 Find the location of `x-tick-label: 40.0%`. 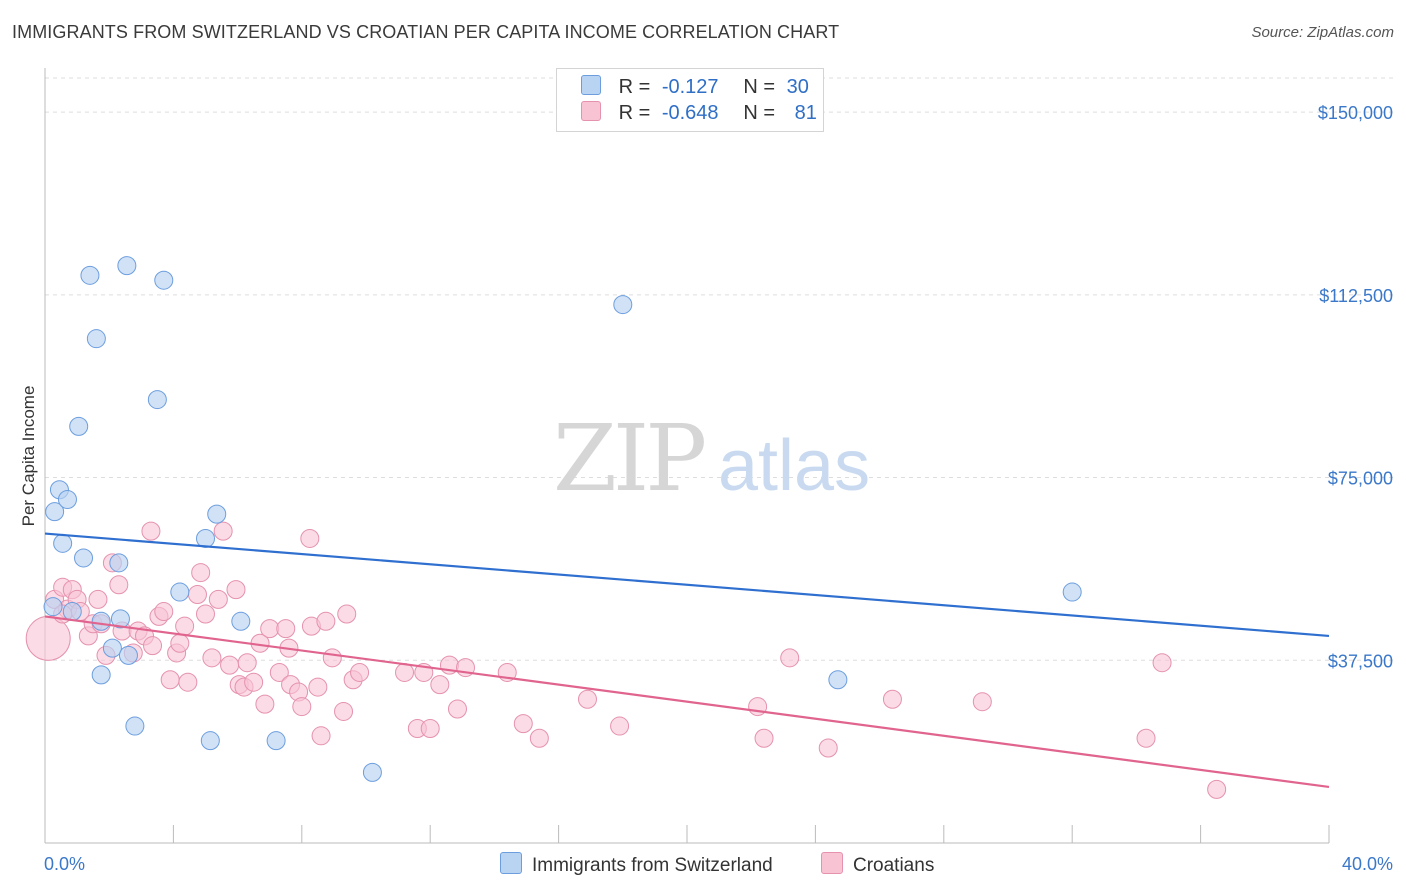

x-tick-label: 40.0% is located at coordinates (1367, 864).